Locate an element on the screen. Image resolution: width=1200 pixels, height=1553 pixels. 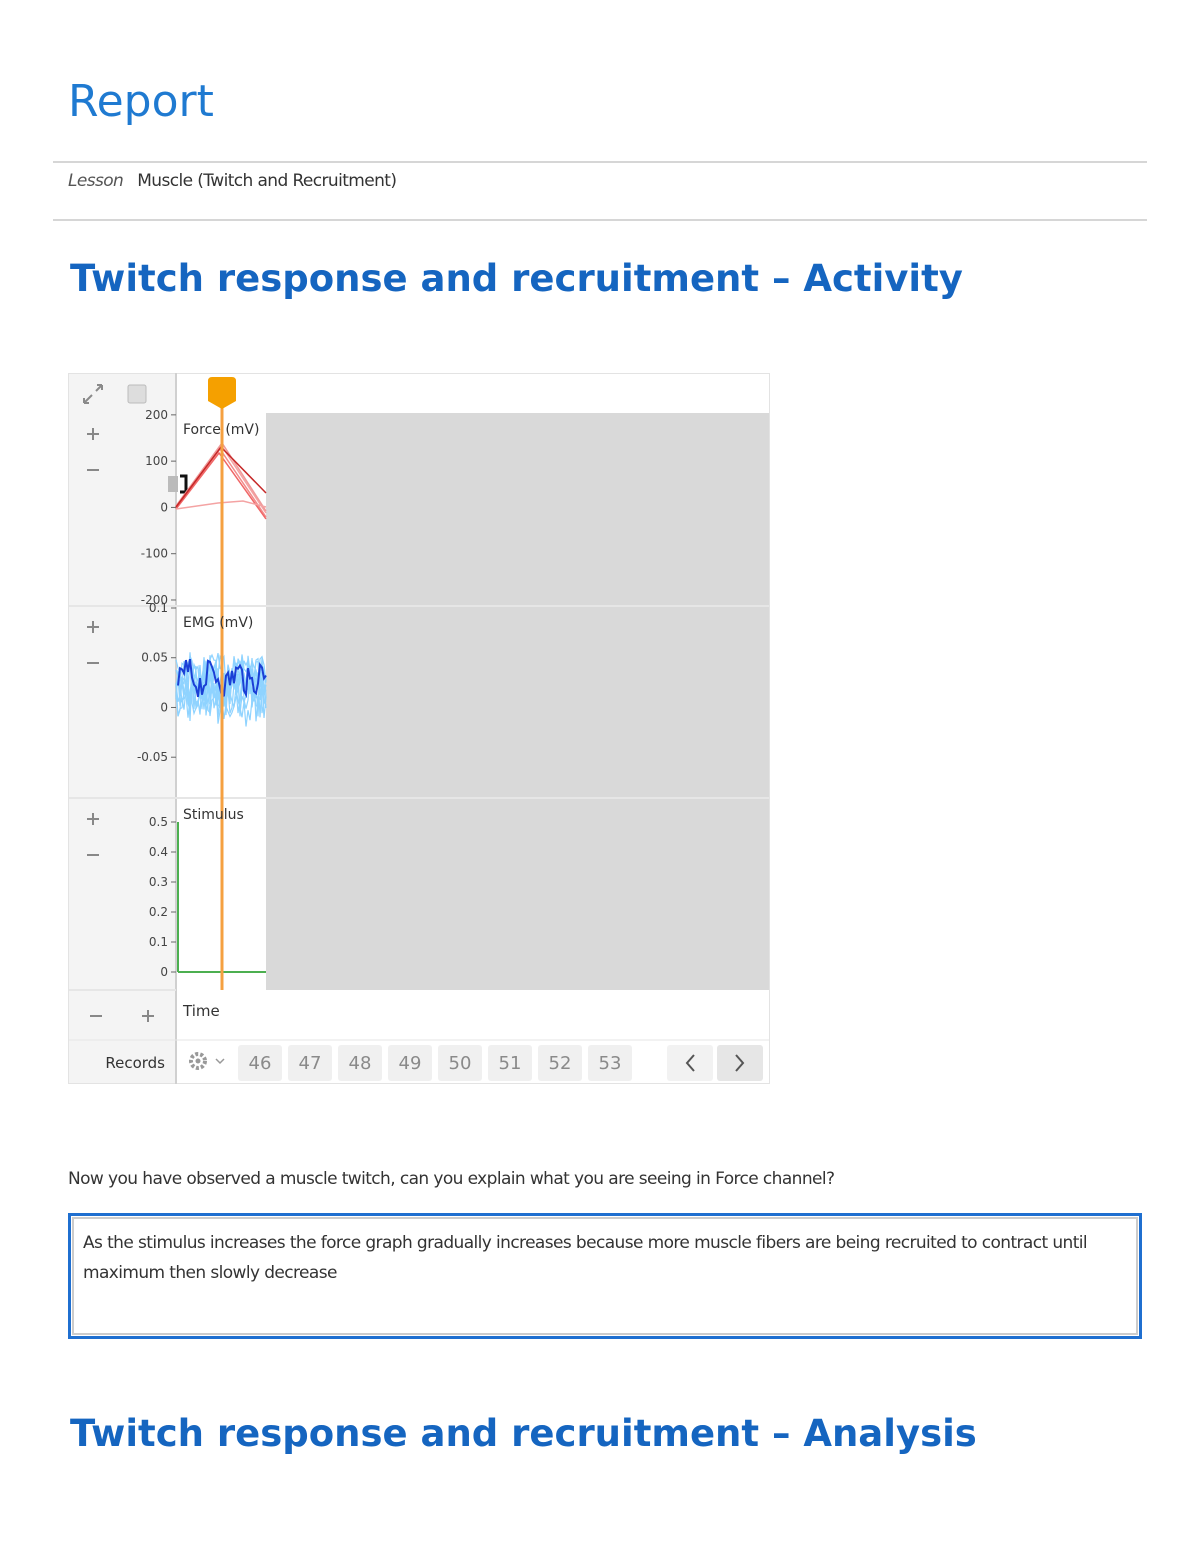
next-icon is located at coordinates (740, 1063).